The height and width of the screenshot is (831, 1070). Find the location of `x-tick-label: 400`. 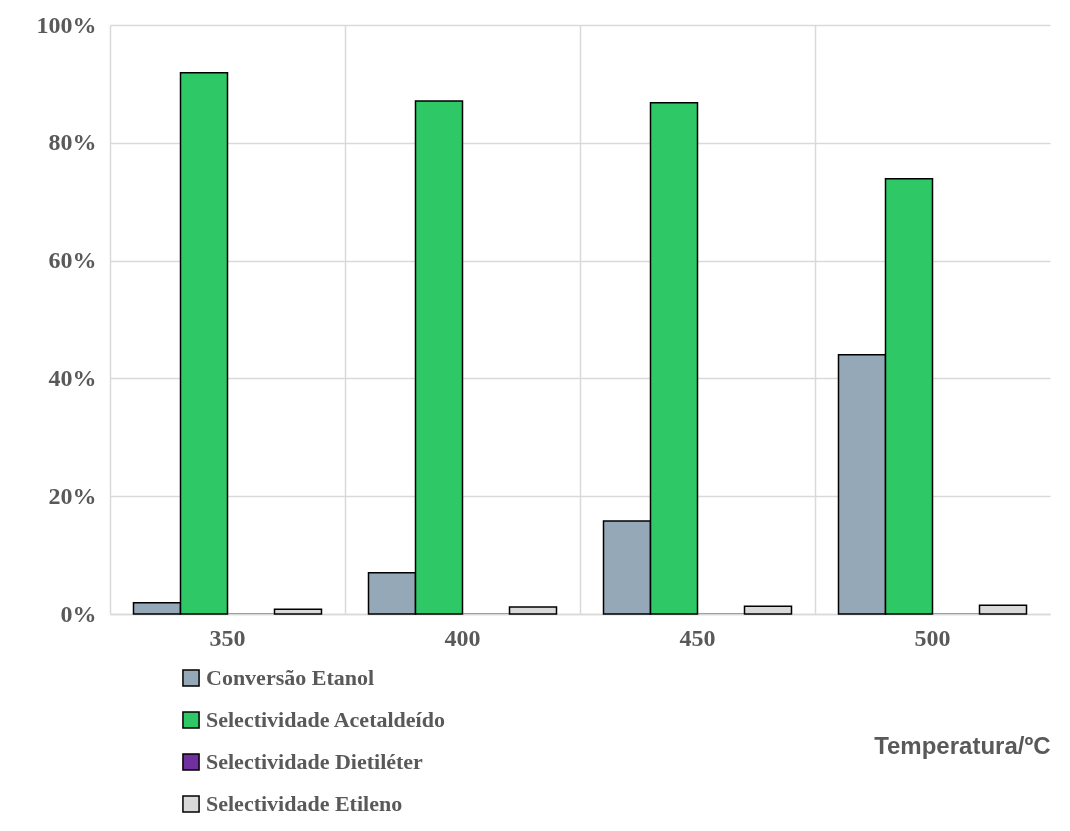

x-tick-label: 400 is located at coordinates (462, 637).